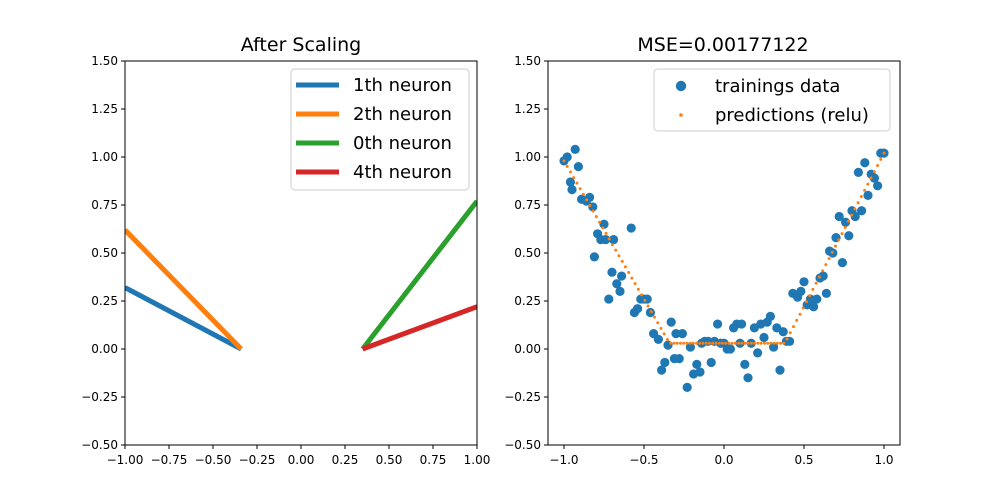 The image size is (1000, 500). I want to click on left-y-axis: −0.50 −0.25 0.00 0.25 0.50 0.75 1.00 1.25 1.50, so click(103, 253).